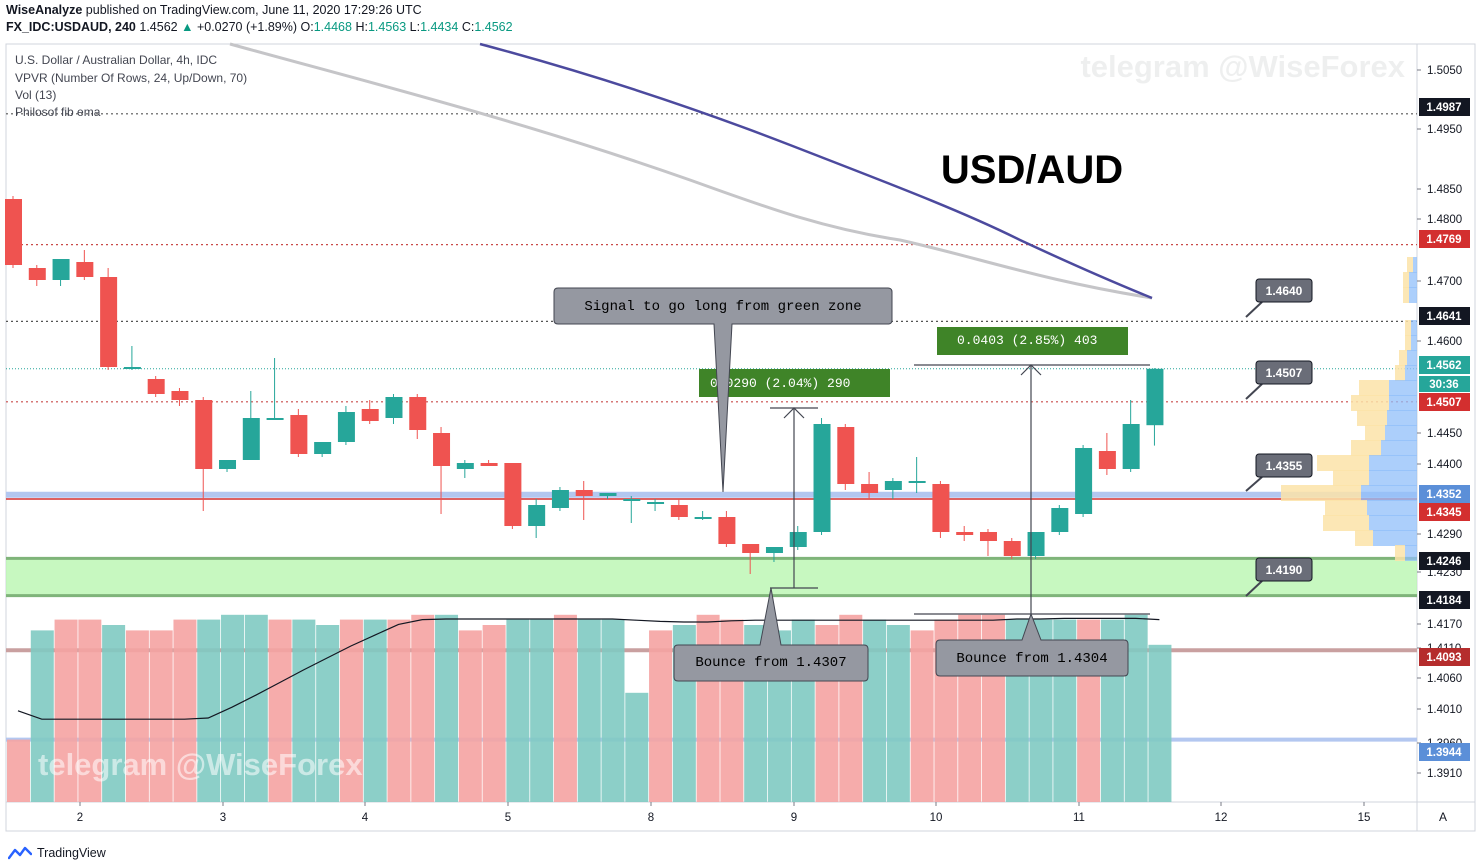  Describe the element at coordinates (387, 27) in the screenshot. I see `ohlc-high: 1.4563` at that location.